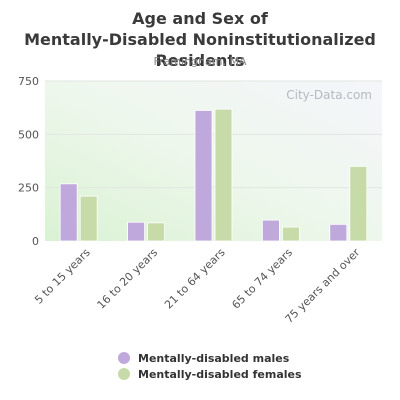  I want to click on legend-item-males: Mentally-disabled males, so click(210, 358).